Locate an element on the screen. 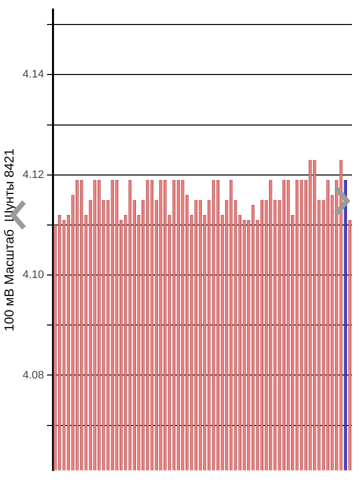  y-tick-label: 4.14 is located at coordinates (33, 74).